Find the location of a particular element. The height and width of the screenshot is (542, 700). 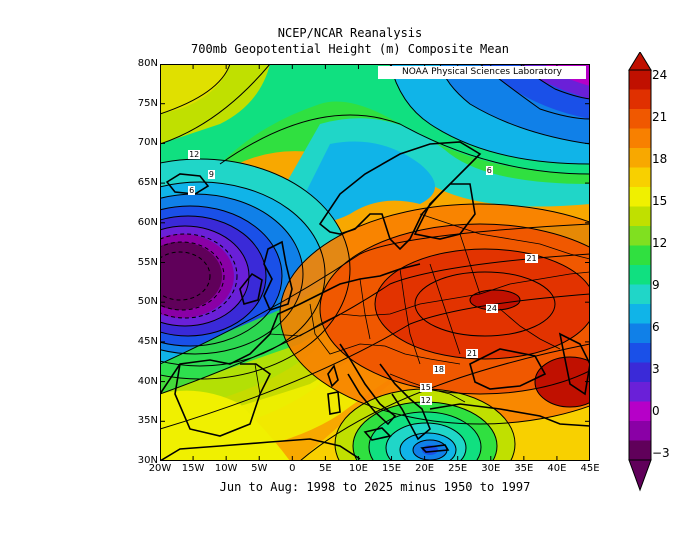

lon-label: 20W is located at coordinates (160, 468).